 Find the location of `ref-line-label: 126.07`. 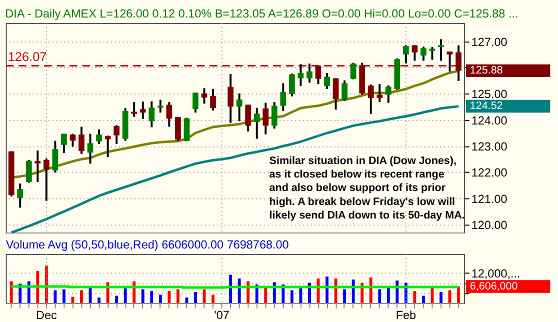

ref-line-label: 126.07 is located at coordinates (27, 56).